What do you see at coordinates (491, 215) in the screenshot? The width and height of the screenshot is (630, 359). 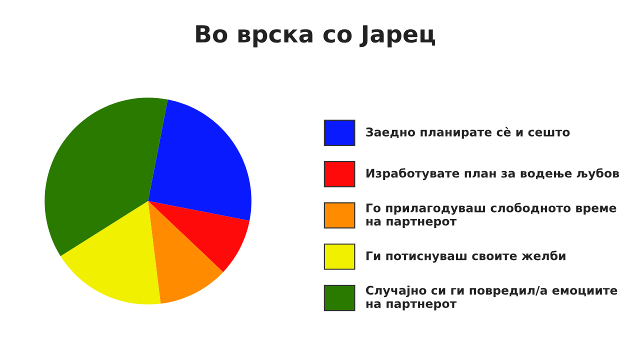 I see `legend-label: Го прилагодуваш слободното време на партнерот` at bounding box center [491, 215].